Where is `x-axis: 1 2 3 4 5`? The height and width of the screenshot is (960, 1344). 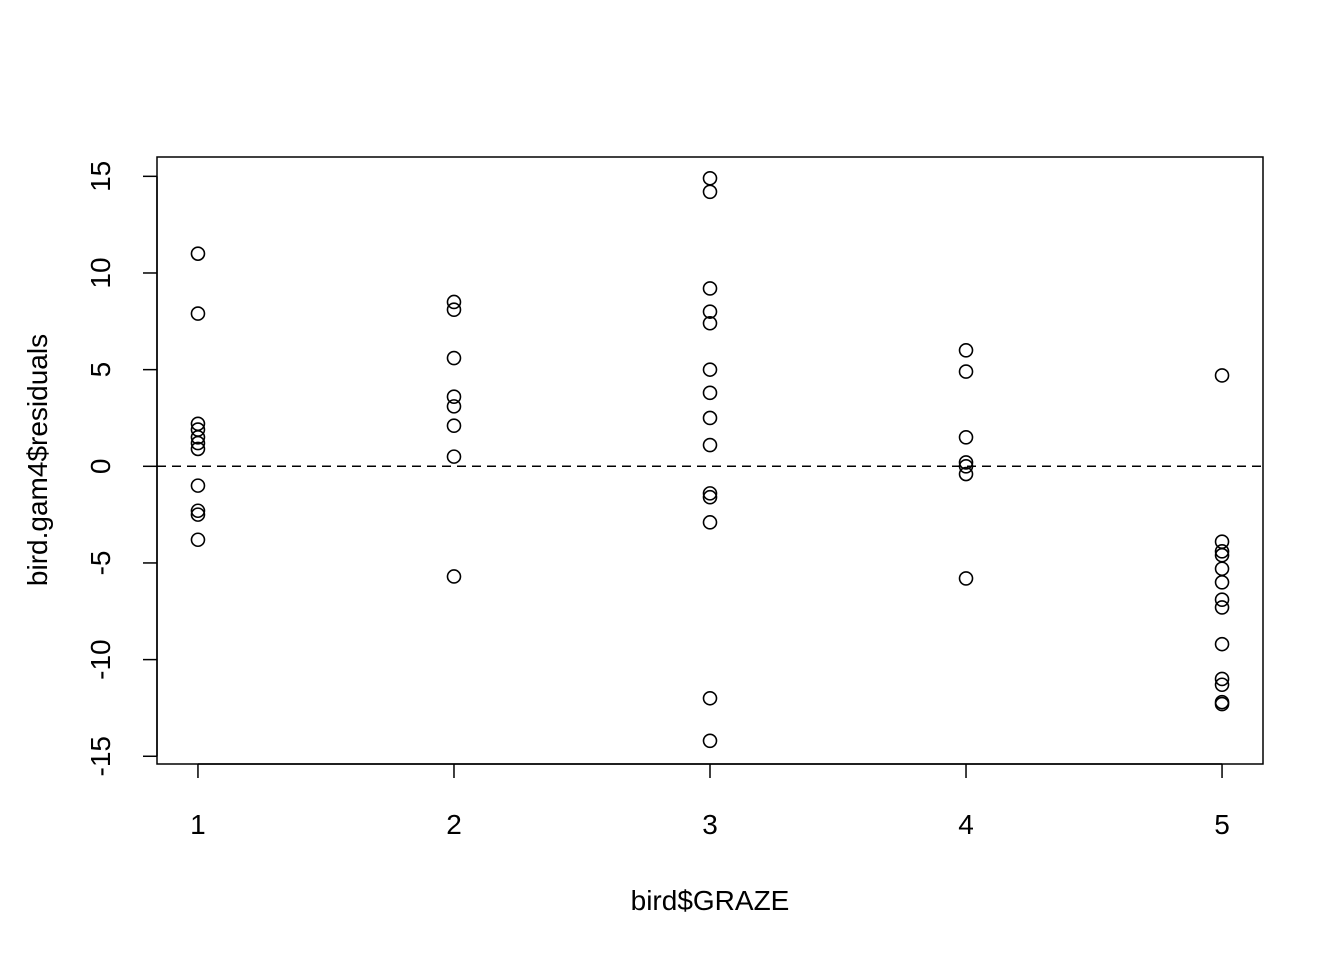 x-axis: 1 2 3 4 5 is located at coordinates (710, 801).